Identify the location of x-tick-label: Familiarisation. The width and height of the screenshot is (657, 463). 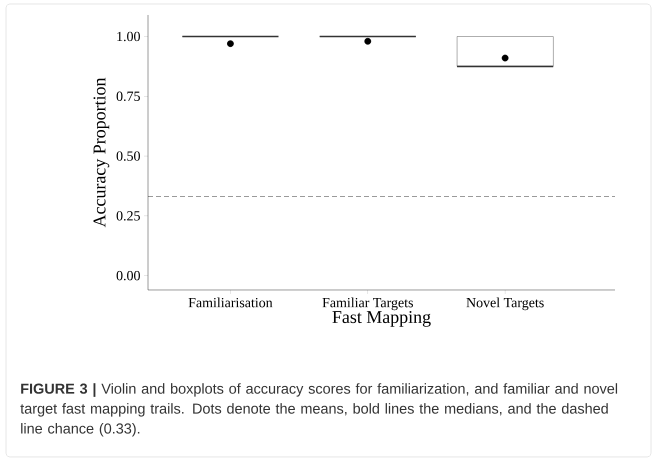
(230, 302).